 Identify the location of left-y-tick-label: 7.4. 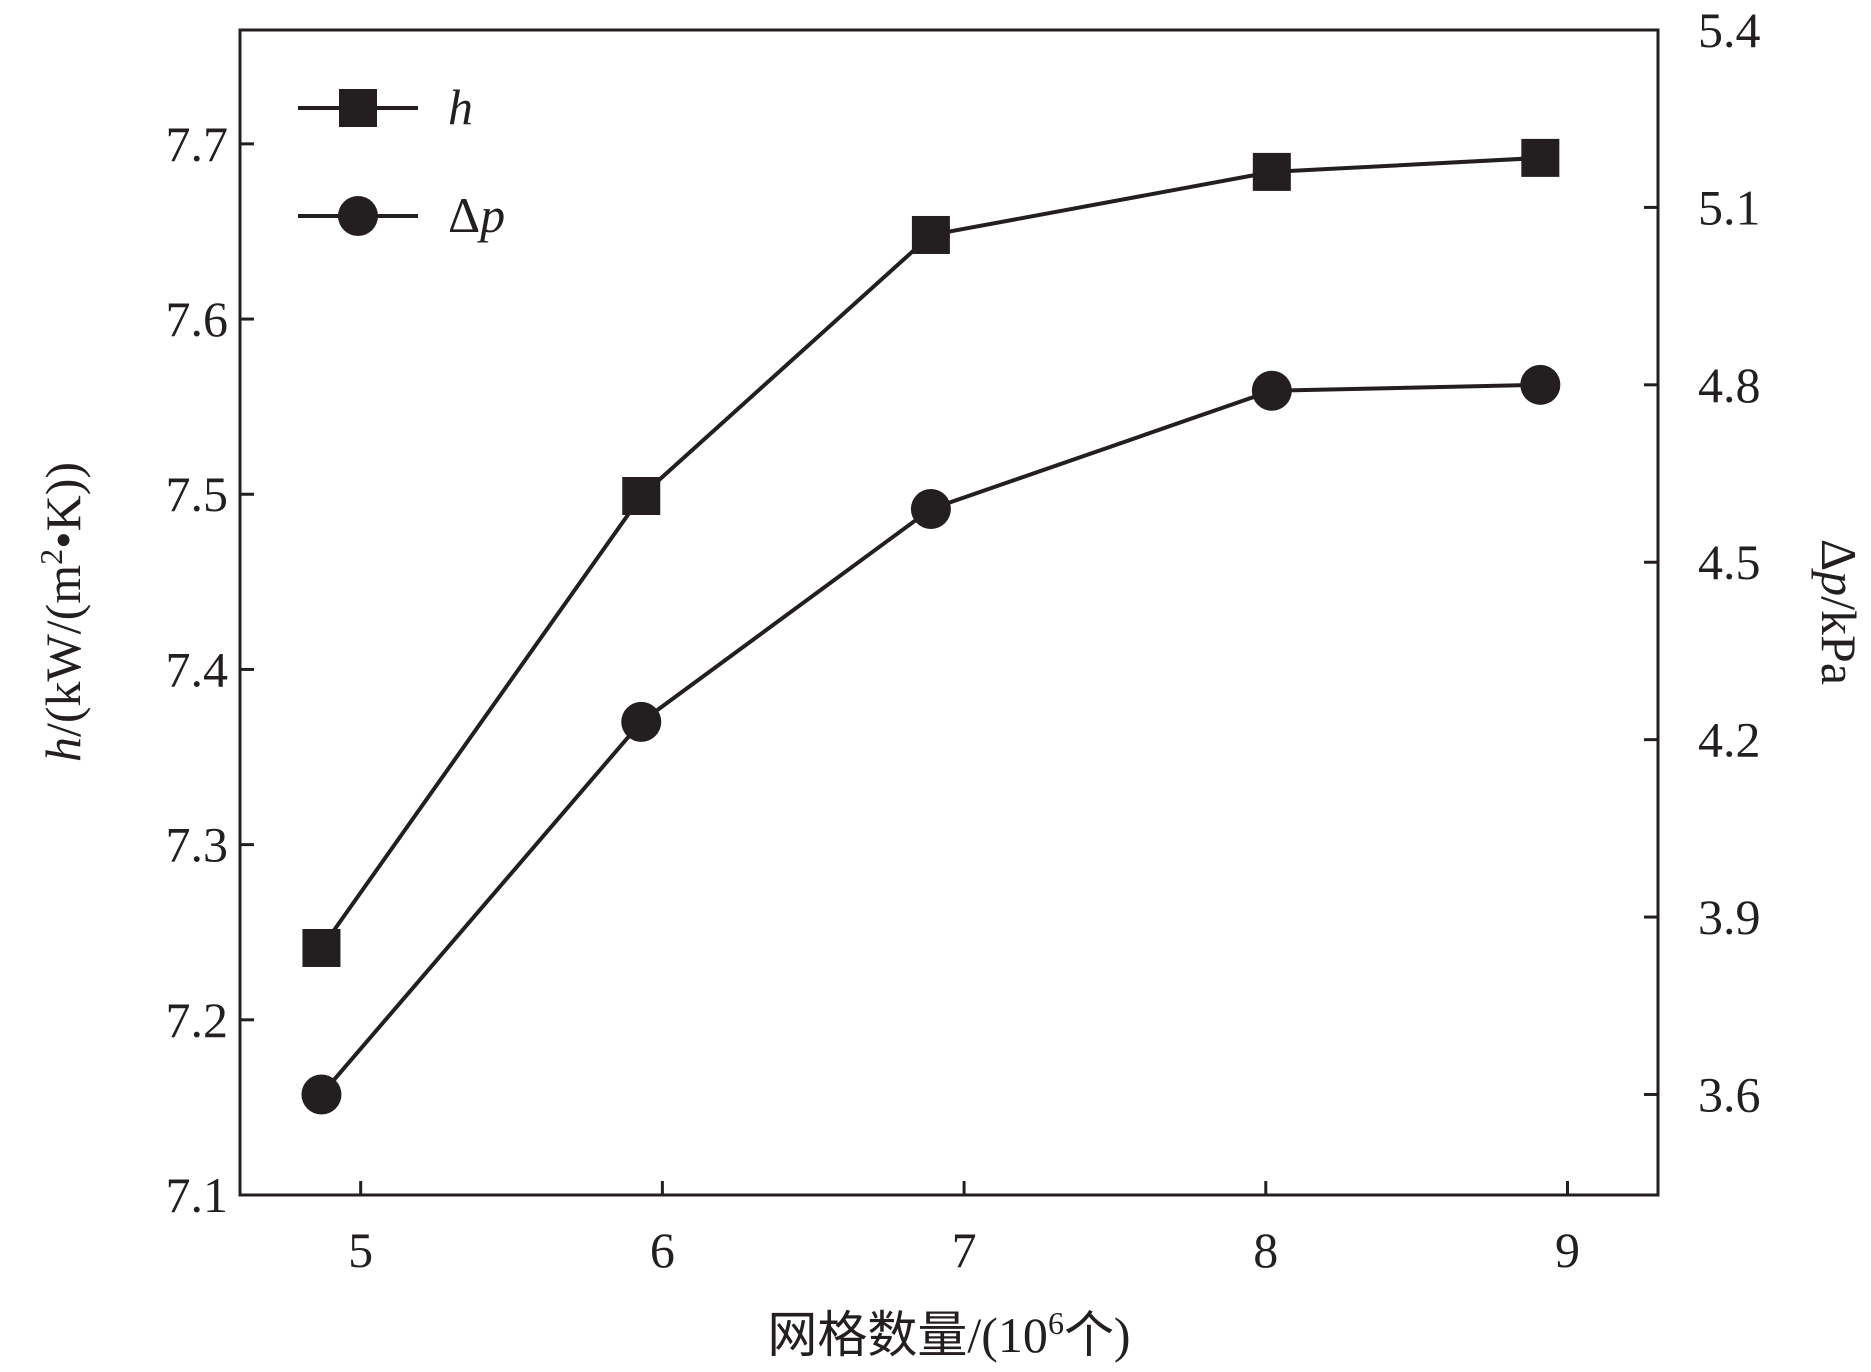
(197, 669).